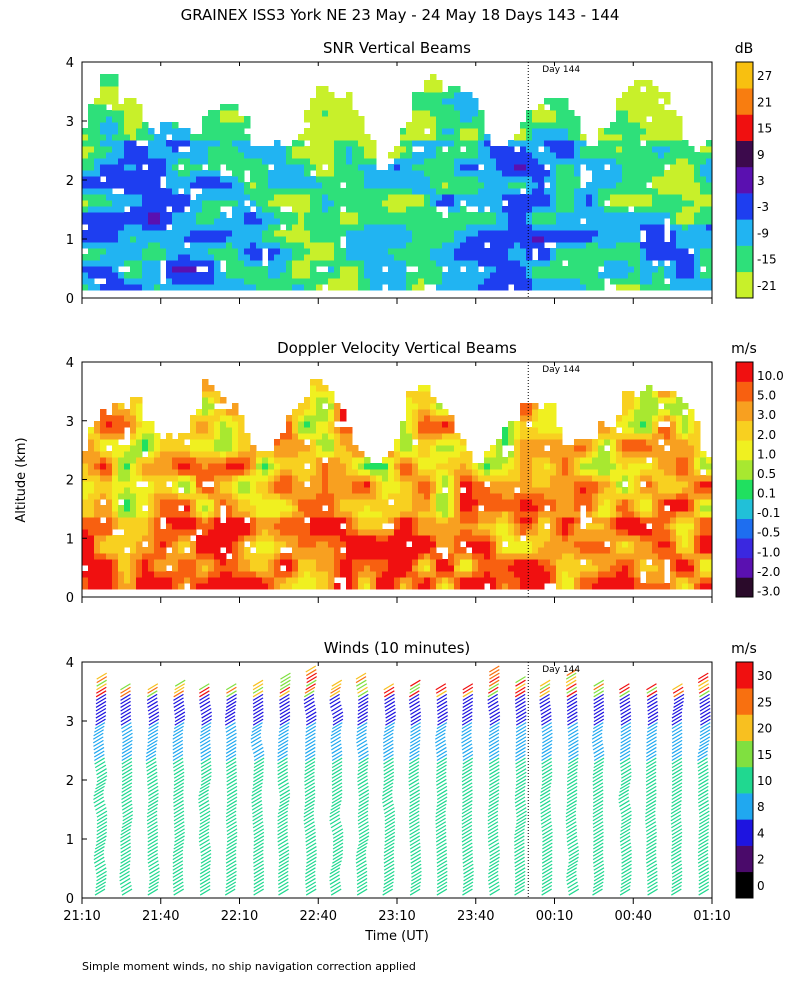 This screenshot has width=800, height=1000. Describe the element at coordinates (766, 454) in the screenshot. I see `colorbar-label: 1.0` at that location.